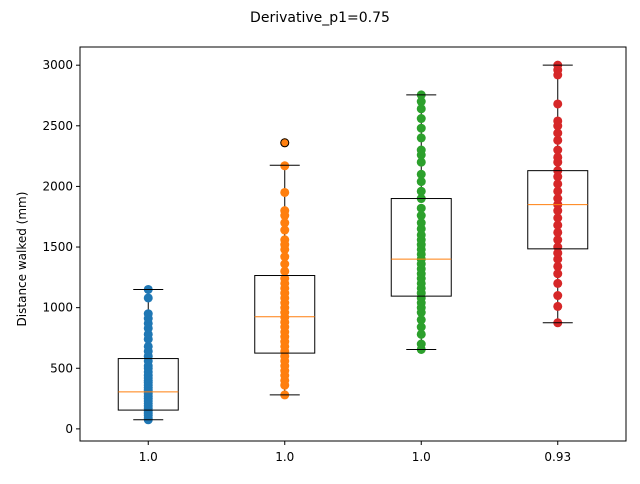 The height and width of the screenshot is (484, 640). I want to click on x-tick-label-1: 1.0, so click(284, 457).